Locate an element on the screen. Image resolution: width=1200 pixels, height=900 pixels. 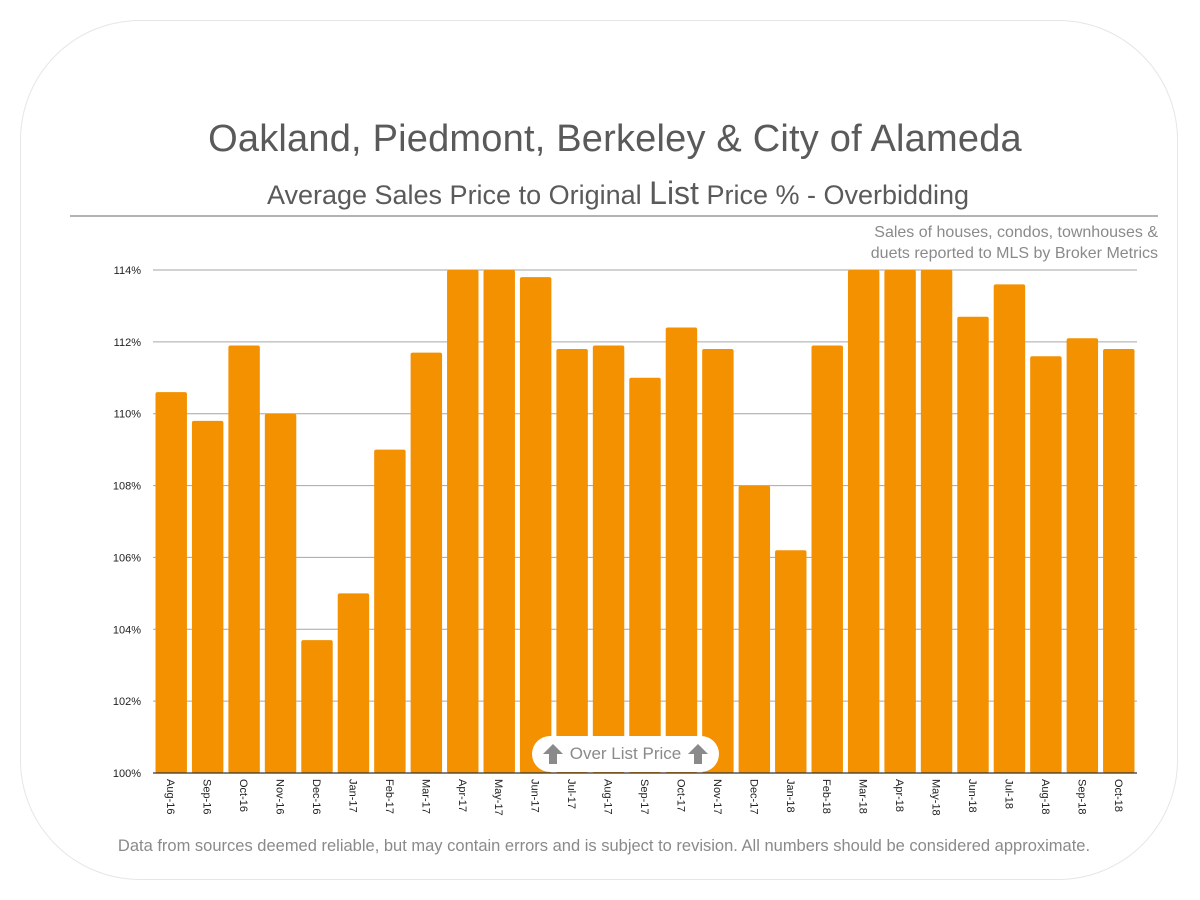
y-tick-label: 112% is located at coordinates (128, 343).